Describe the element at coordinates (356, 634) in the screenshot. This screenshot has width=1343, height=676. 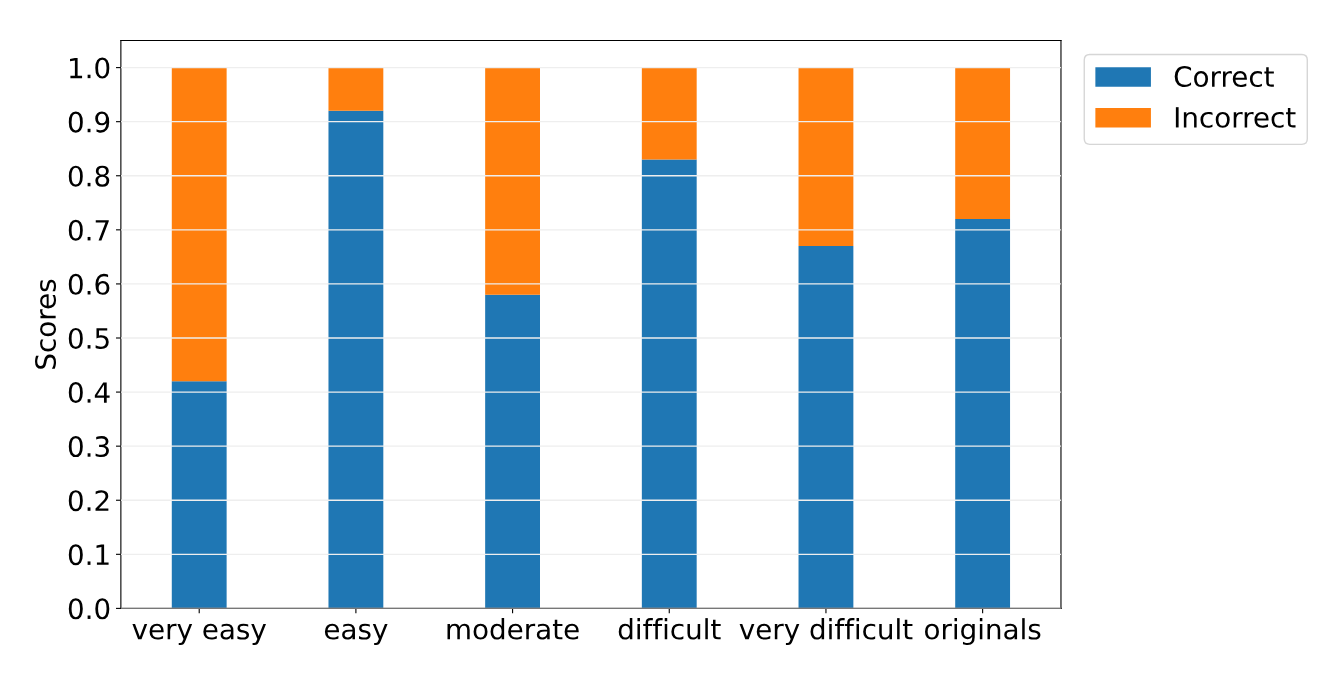
I see `x-tick-label: easy` at that location.